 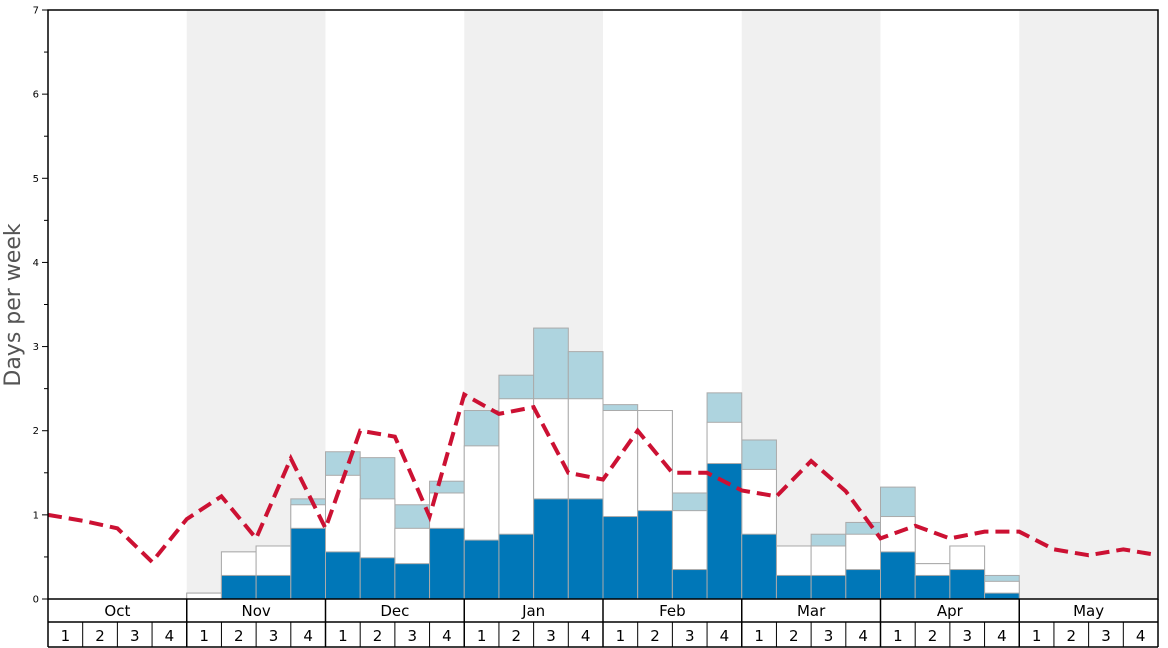 I want to click on month-label-oct: Oct, so click(x=117, y=611).